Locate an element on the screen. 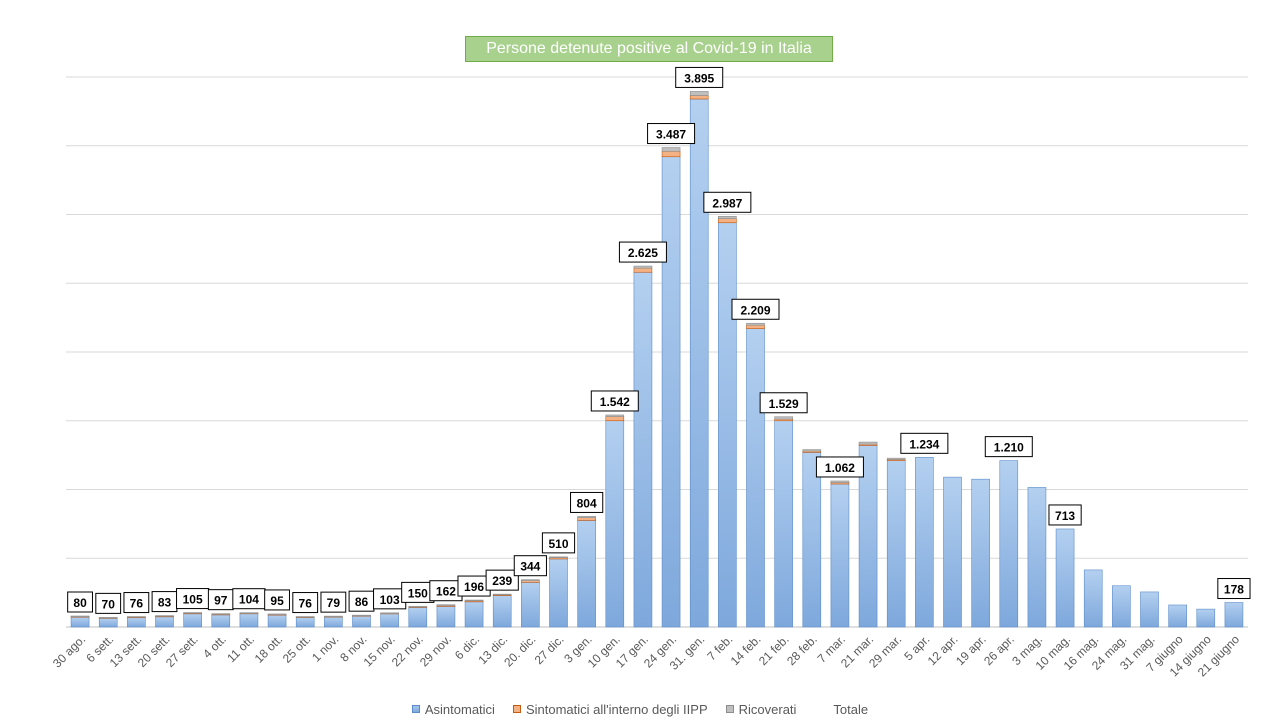 Image resolution: width=1280 pixels, height=720 pixels. label-text: 2.987 is located at coordinates (727, 203).